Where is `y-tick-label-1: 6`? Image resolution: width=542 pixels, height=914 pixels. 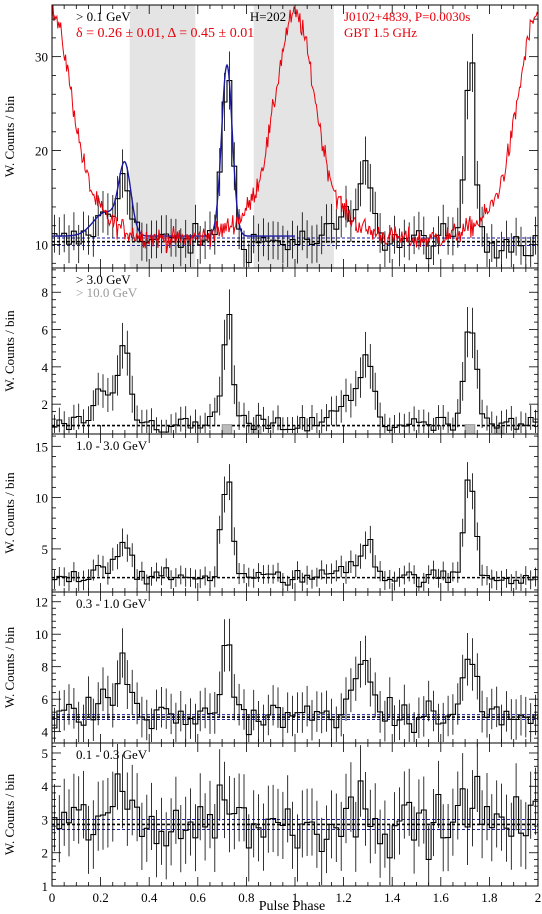
y-tick-label-1: 6 is located at coordinates (45, 699).